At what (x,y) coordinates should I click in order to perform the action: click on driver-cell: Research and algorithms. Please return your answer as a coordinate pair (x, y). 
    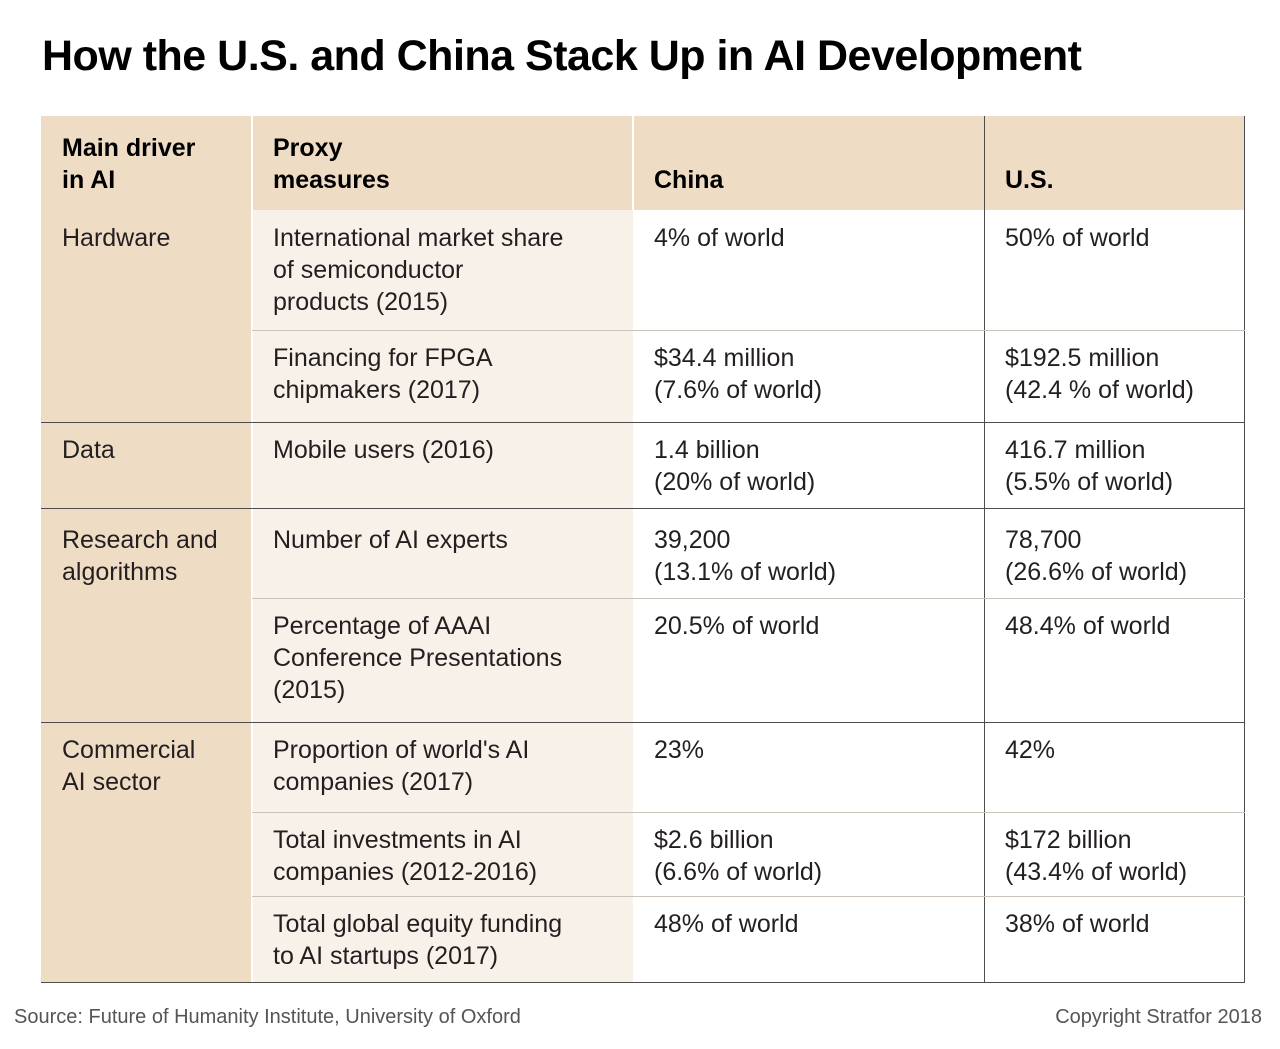
    Looking at the image, I should click on (146, 615).